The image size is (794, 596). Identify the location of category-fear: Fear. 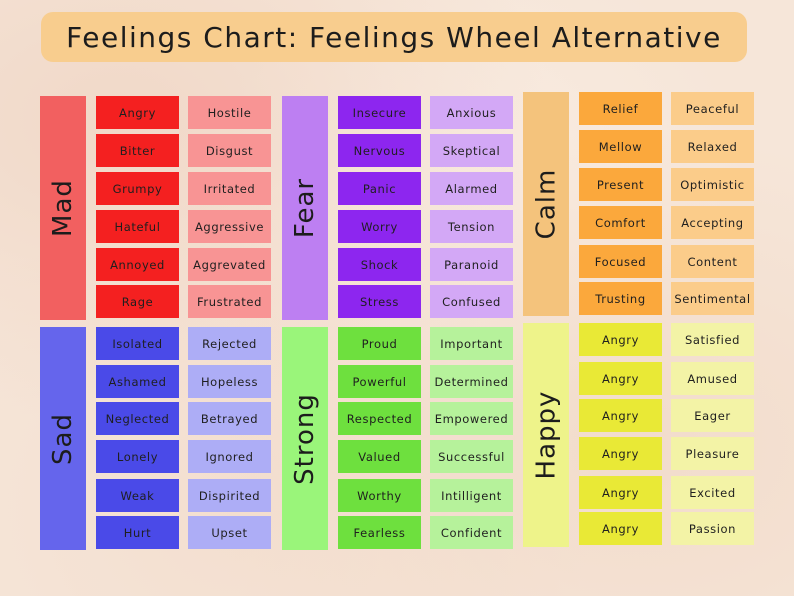
(305, 208).